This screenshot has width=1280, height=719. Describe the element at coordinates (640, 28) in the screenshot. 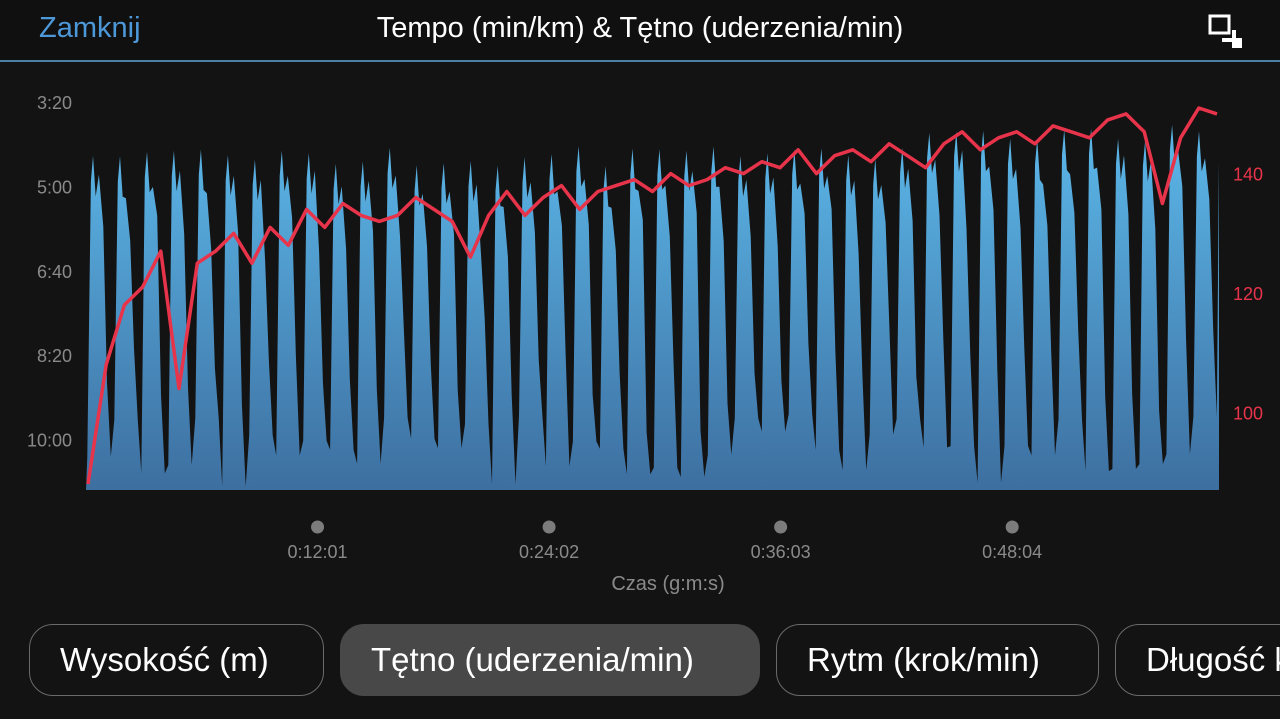

I see `page-title: Tempo (min/km) & Tętno (uderzenia/min)` at that location.